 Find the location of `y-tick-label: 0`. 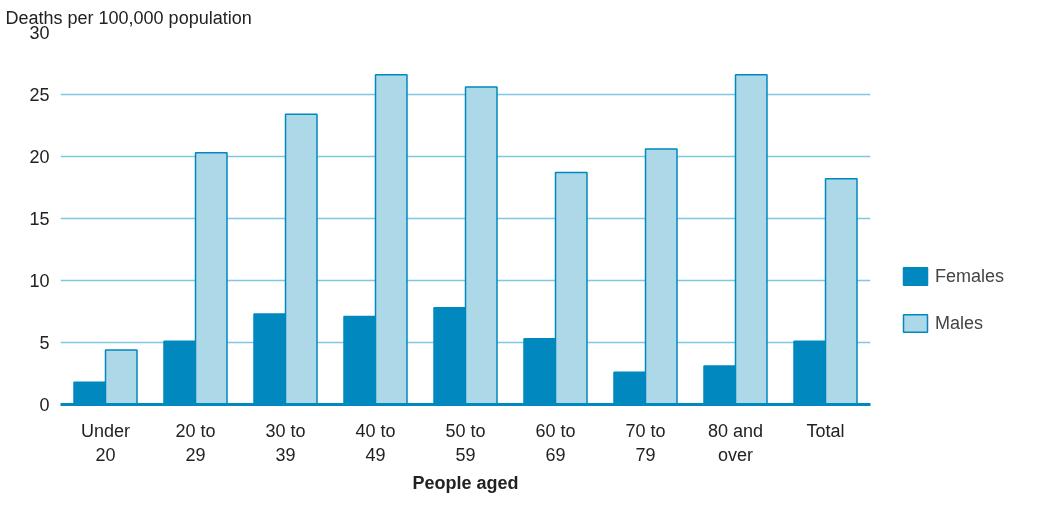

y-tick-label: 0 is located at coordinates (44, 405).